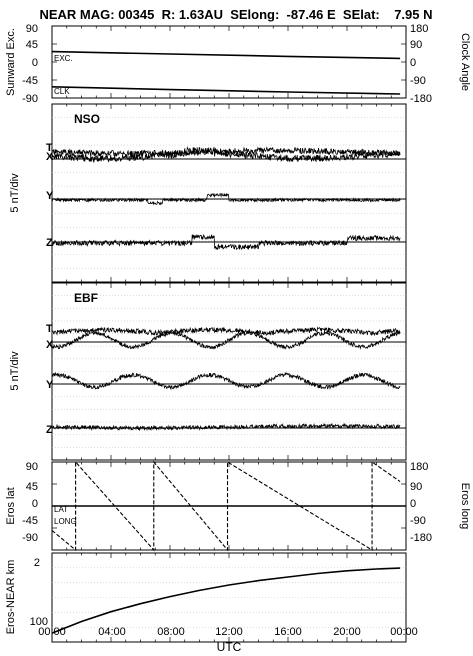  Describe the element at coordinates (226, 427) in the screenshot. I see `ebf-z-trace` at that location.